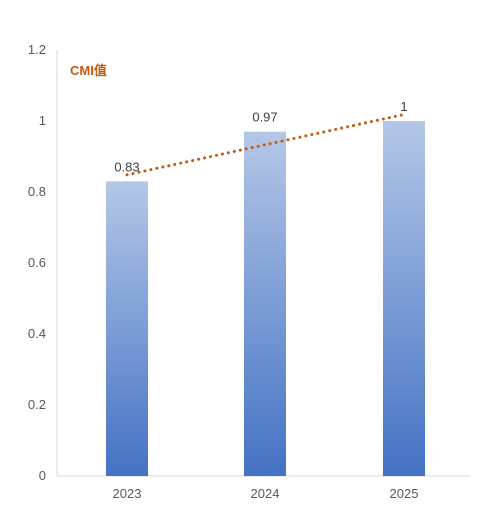 The height and width of the screenshot is (512, 479). I want to click on trendline-layer, so click(265, 144).